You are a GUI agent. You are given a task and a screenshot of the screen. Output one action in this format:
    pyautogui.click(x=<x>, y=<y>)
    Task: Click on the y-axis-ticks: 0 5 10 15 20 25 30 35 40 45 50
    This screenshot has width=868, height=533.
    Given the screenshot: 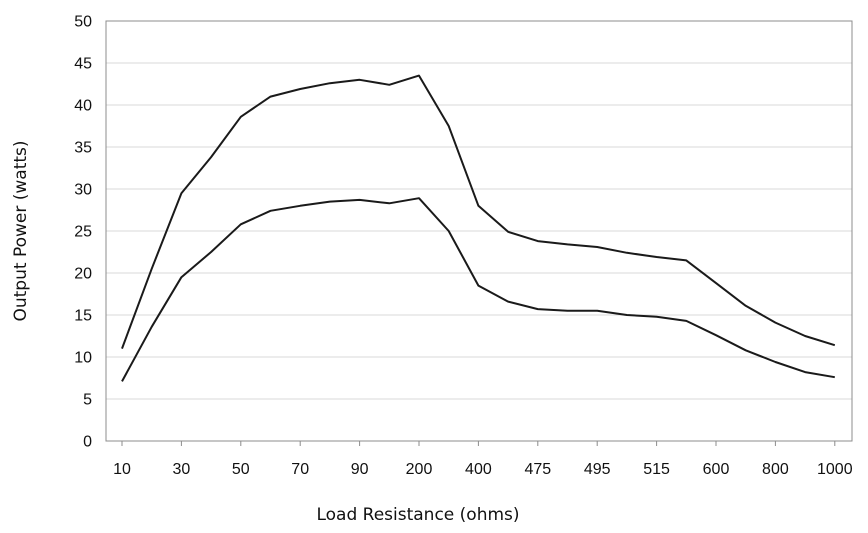 What is the action you would take?
    pyautogui.click(x=83, y=232)
    